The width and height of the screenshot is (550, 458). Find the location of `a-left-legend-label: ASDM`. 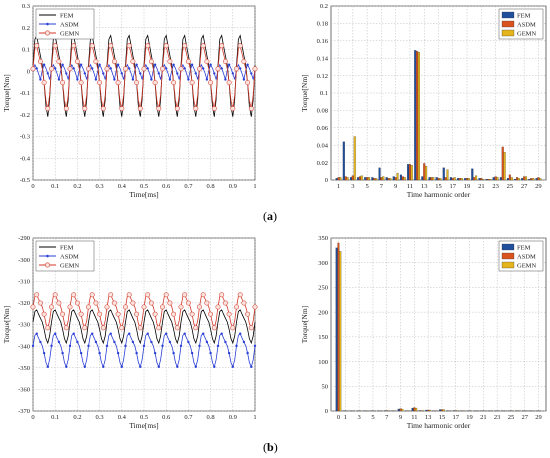

a-left-legend-label: ASDM is located at coordinates (69, 24).